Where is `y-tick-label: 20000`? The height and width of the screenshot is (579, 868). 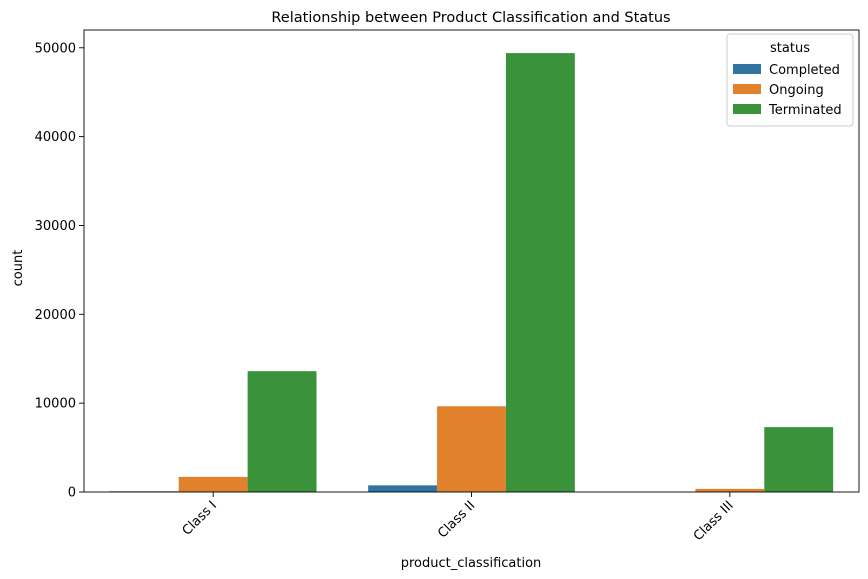 y-tick-label: 20000 is located at coordinates (55, 315).